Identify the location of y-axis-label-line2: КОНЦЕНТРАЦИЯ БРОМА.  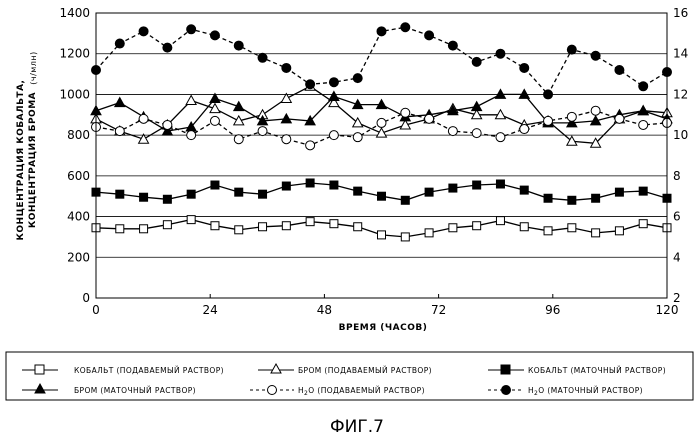
(33, 160).